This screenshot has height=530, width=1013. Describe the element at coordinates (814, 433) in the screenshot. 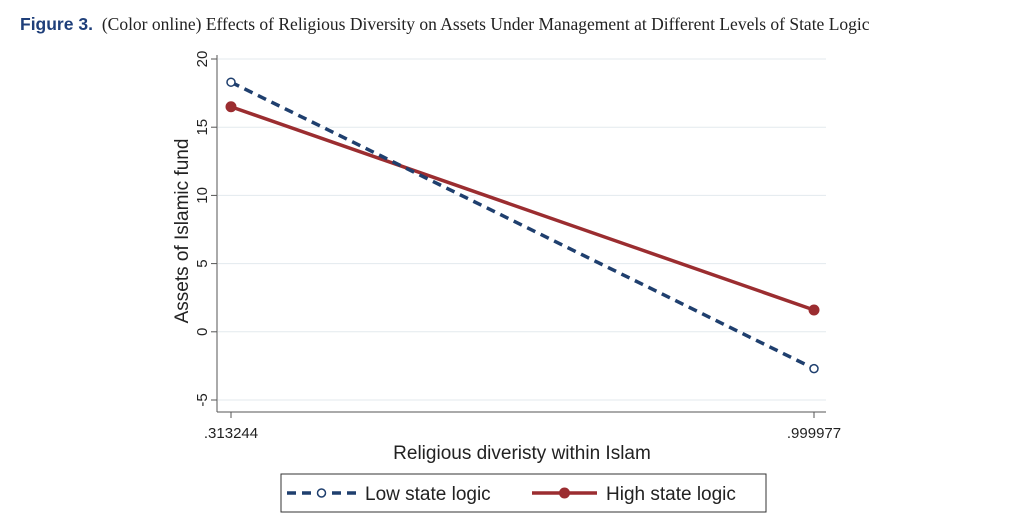

I see `x-tick-label: .999977` at that location.